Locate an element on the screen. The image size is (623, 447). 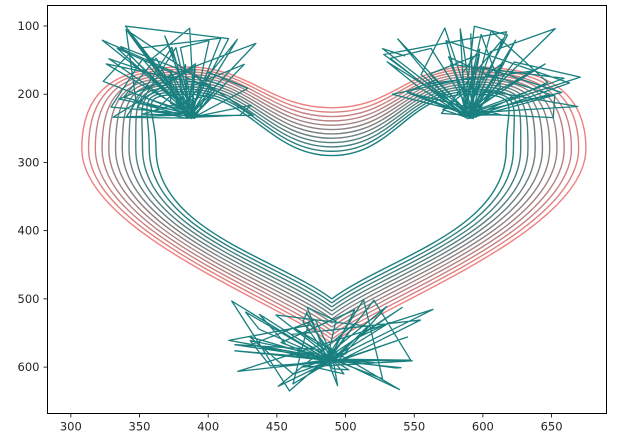
x-tick-label: 300 is located at coordinates (71, 427).